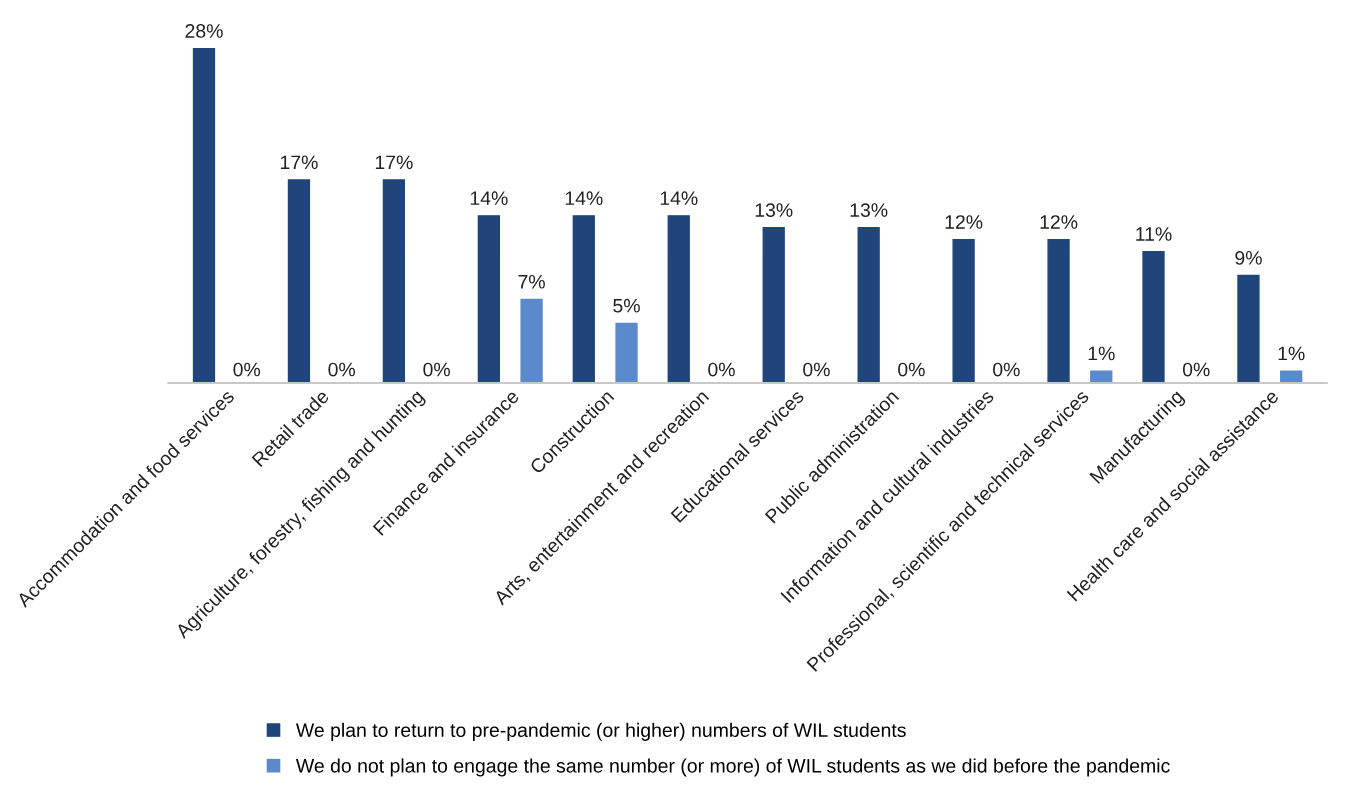 The width and height of the screenshot is (1347, 798). What do you see at coordinates (1154, 234) in the screenshot?
I see `data-label: 11%` at bounding box center [1154, 234].